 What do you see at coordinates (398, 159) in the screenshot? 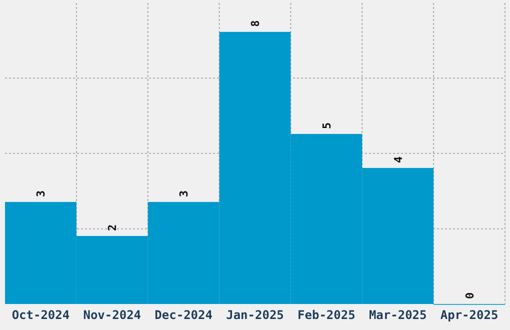
I see `data-label: 4` at bounding box center [398, 159].